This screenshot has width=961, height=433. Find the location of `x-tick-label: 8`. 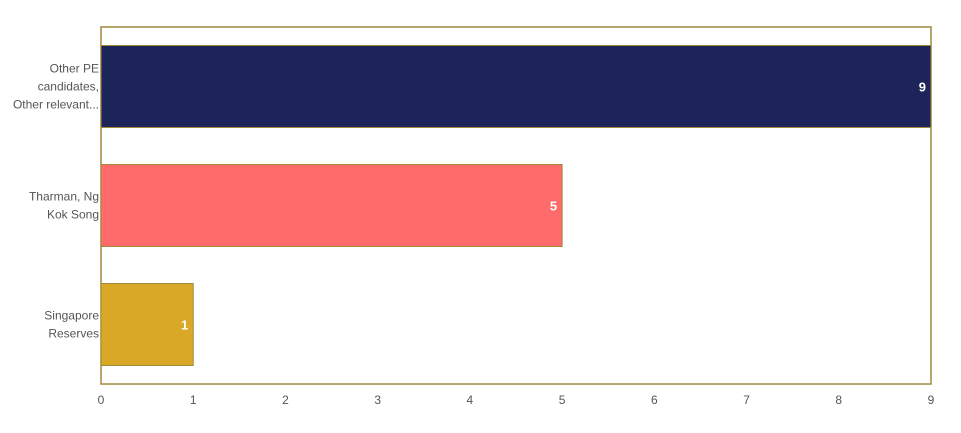

x-tick-label: 8 is located at coordinates (838, 400).